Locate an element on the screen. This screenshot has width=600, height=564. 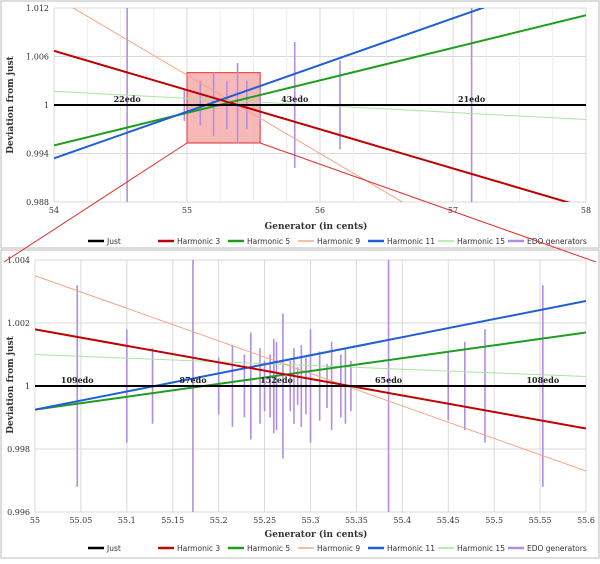
x-tick-label: 55.15 is located at coordinates (172, 520).